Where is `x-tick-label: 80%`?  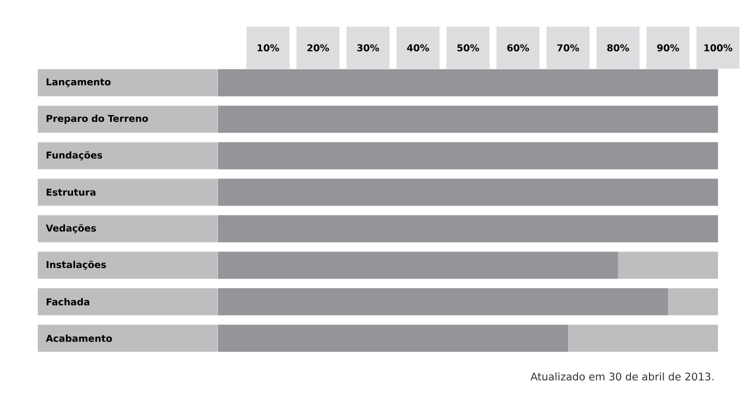
x-tick-label: 80% is located at coordinates (618, 48).